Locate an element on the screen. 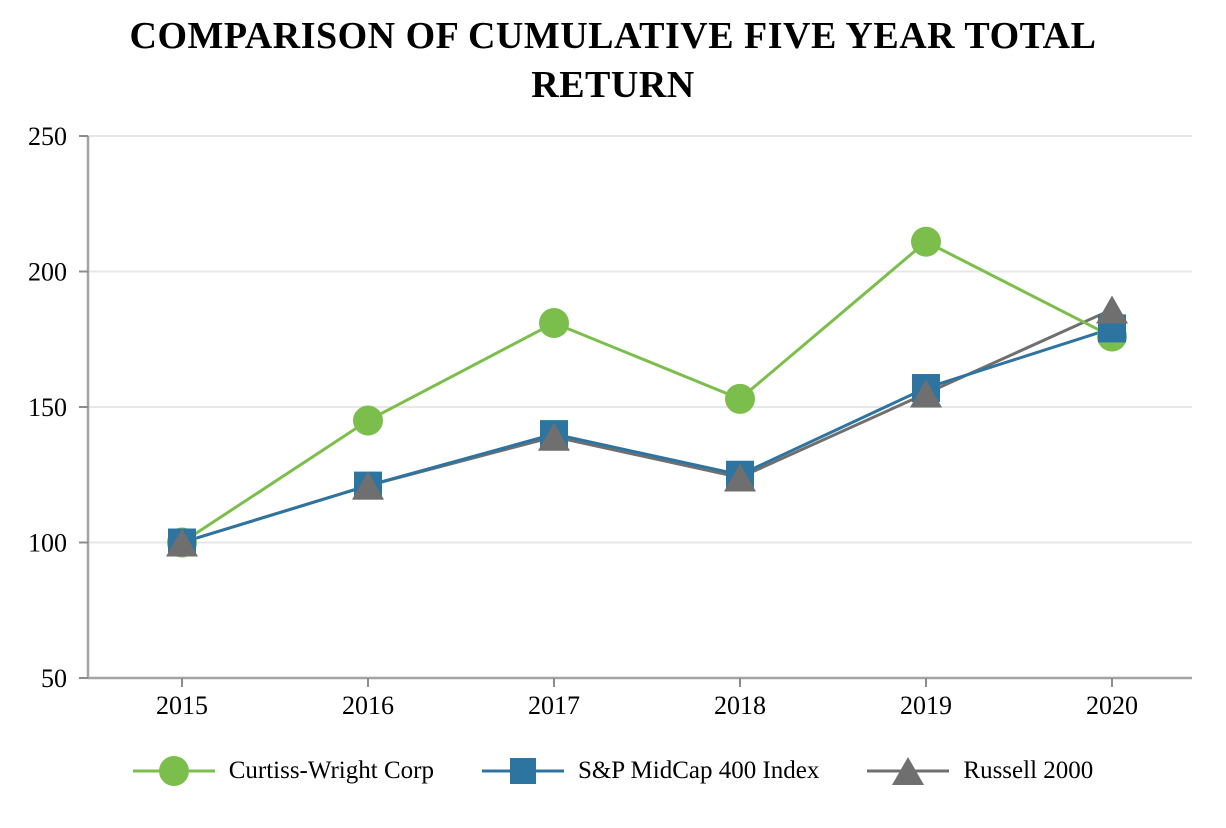  circle-marker-icon is located at coordinates (173, 771).